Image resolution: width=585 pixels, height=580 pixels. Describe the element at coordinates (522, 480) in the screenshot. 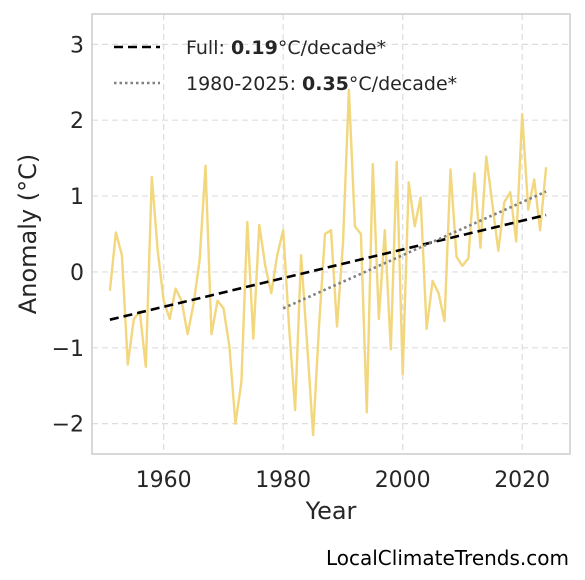

I see `x-tick-label: 2020` at that location.